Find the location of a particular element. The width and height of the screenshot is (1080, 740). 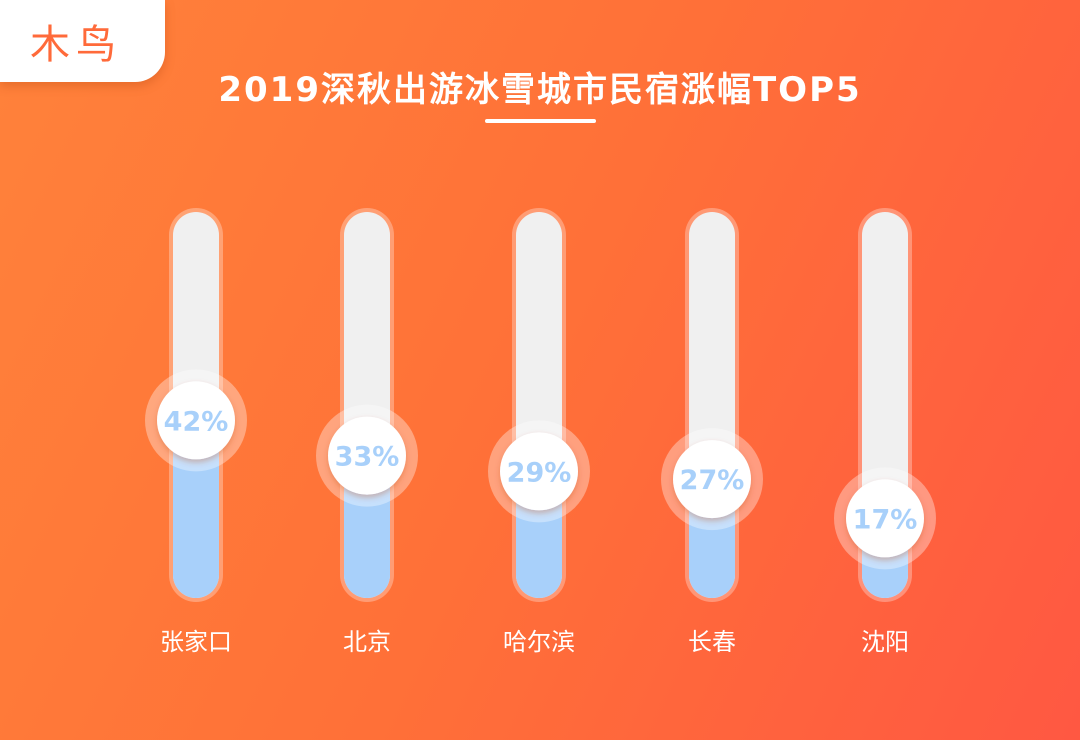

category-label: 哈尔滨 is located at coordinates (539, 642).